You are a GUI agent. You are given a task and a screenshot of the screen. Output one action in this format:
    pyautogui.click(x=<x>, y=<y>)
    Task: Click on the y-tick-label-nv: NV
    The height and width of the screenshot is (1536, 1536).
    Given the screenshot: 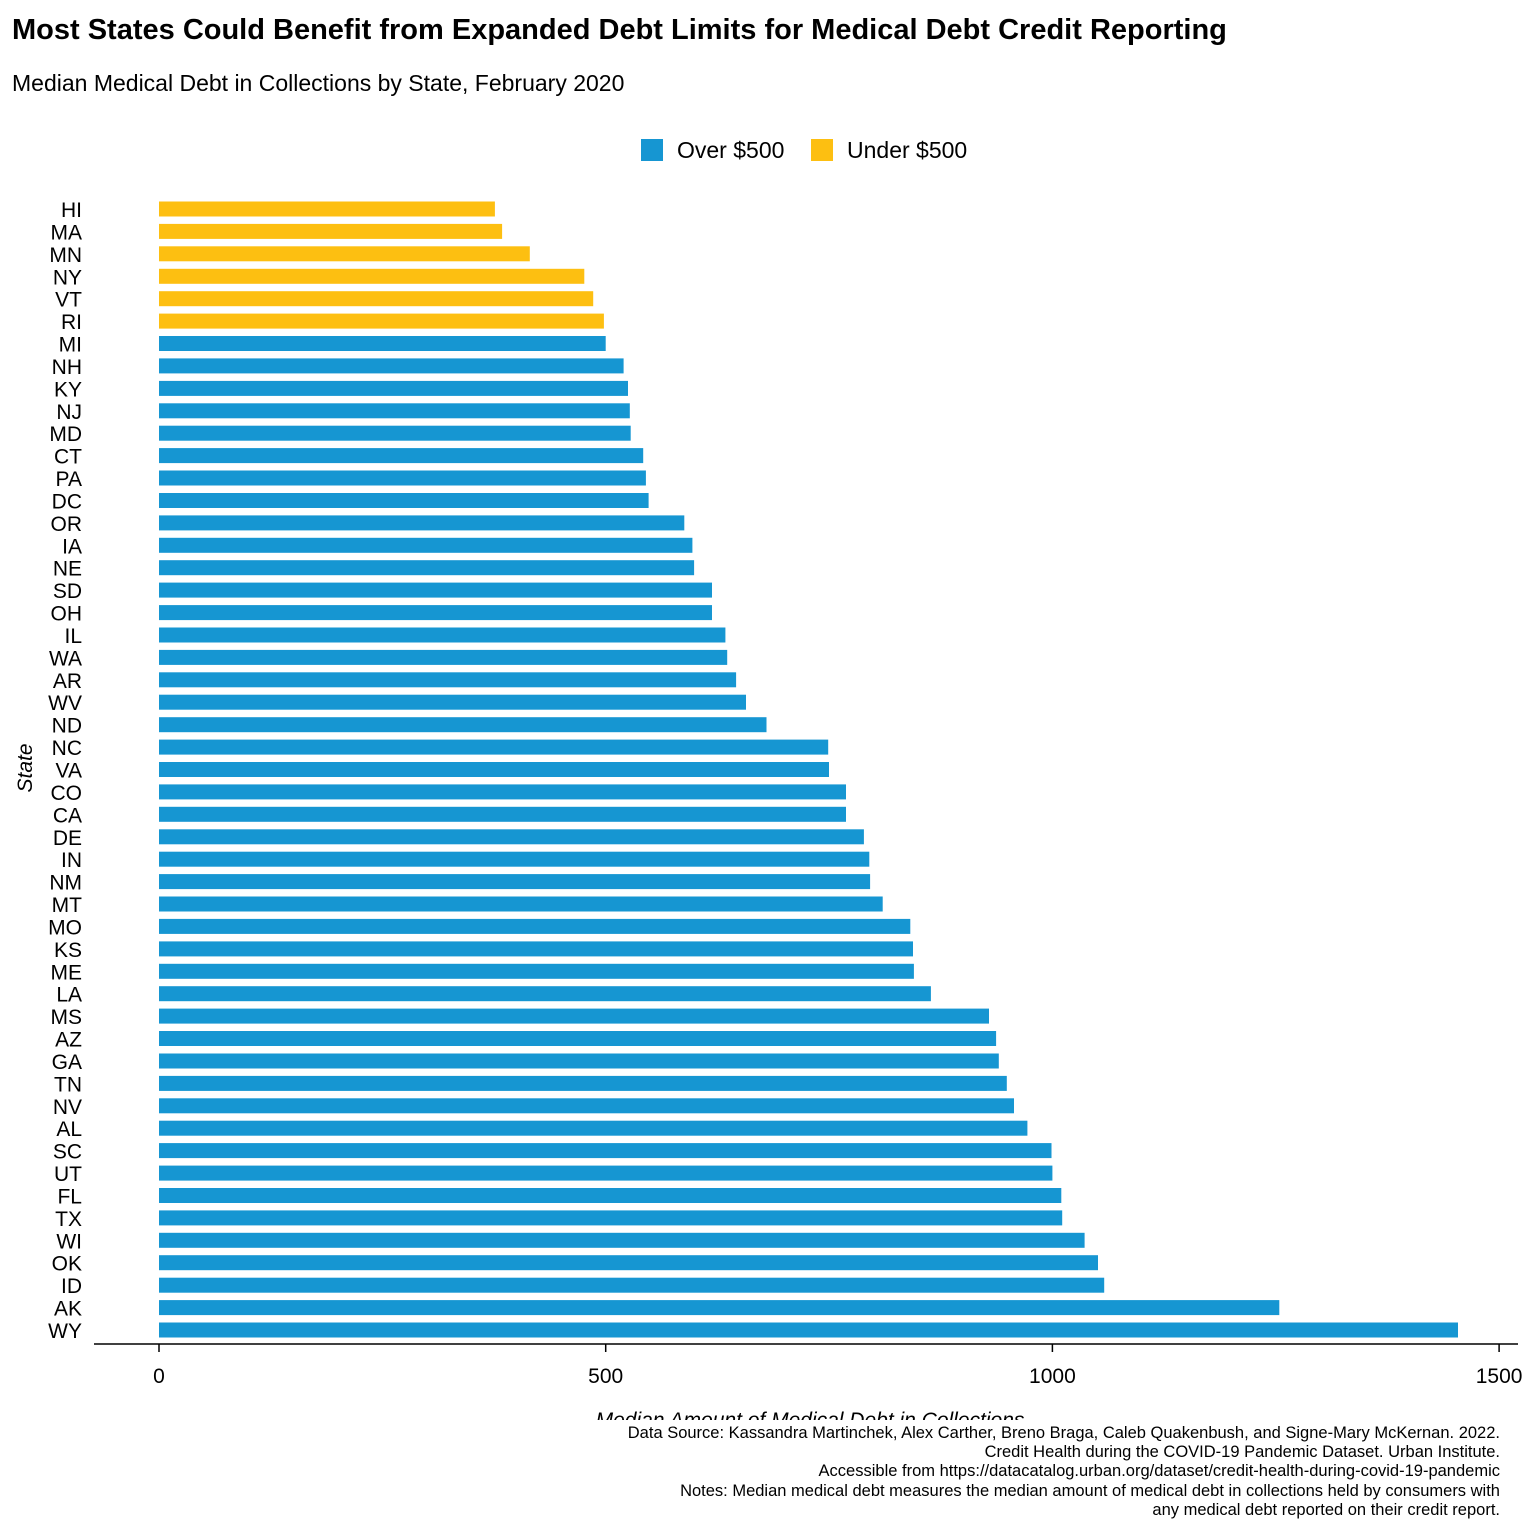 What is the action you would take?
    pyautogui.click(x=67, y=1107)
    